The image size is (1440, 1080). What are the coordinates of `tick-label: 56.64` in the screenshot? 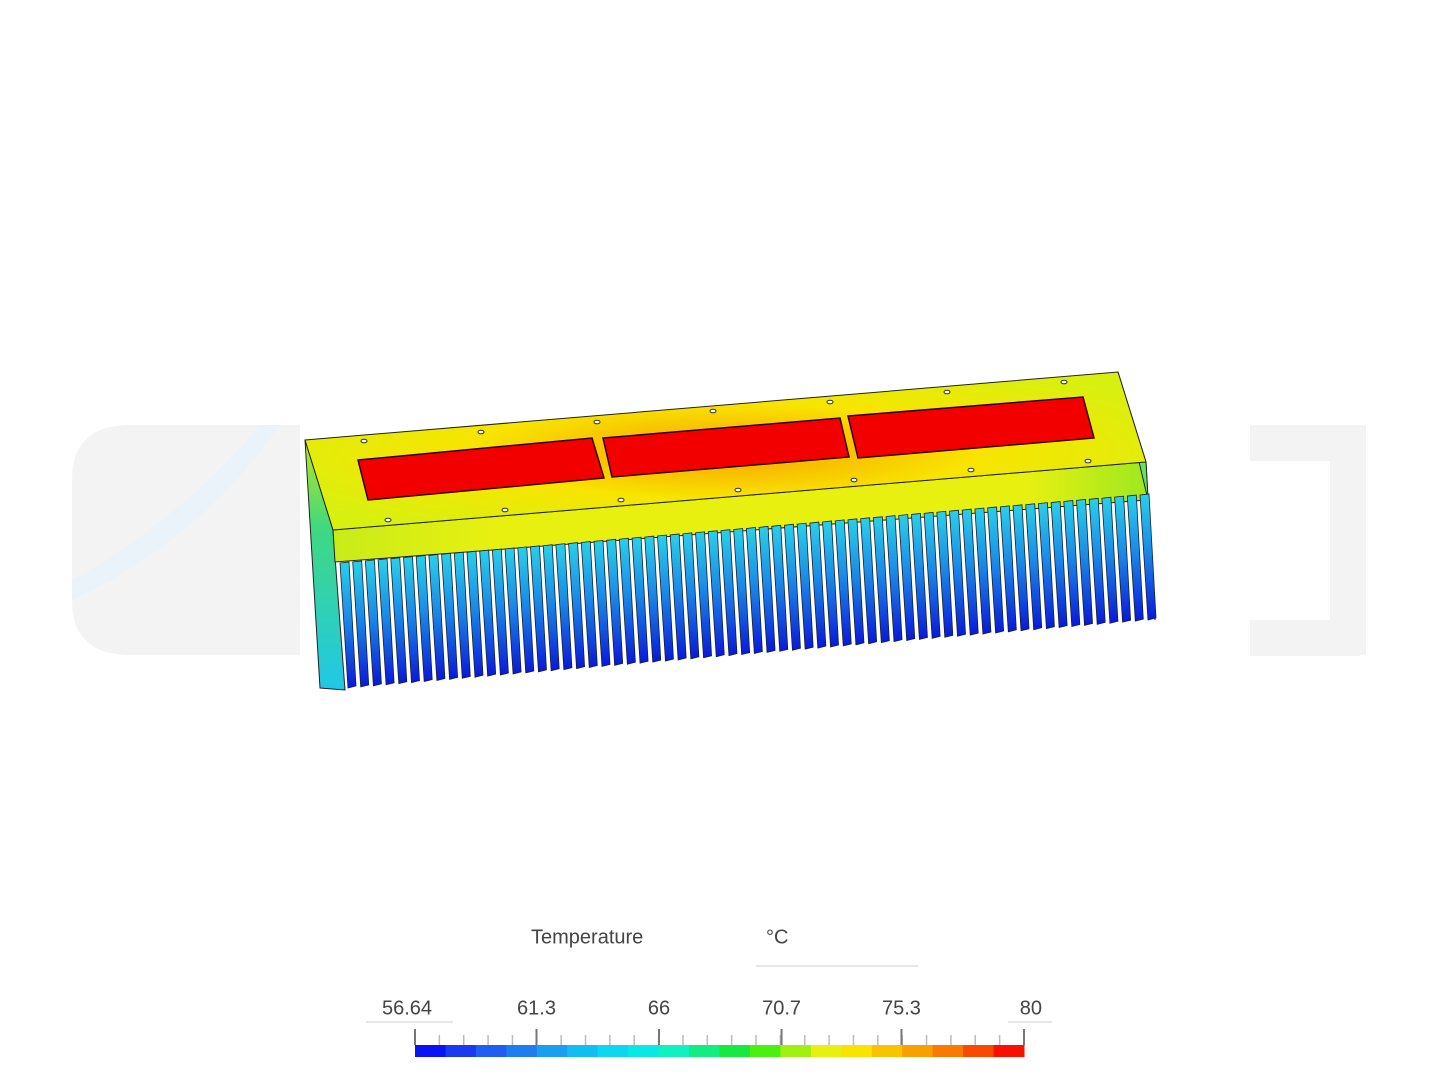 It's located at (407, 1008).